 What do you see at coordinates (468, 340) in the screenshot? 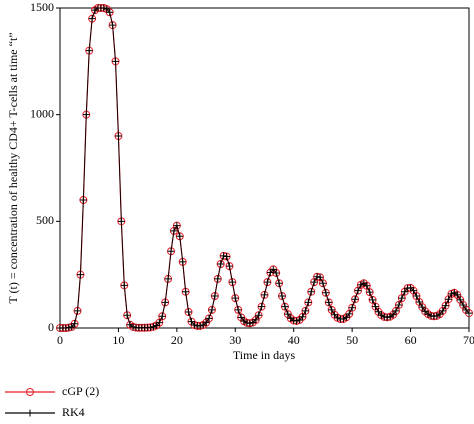
I see `x-tick-label: 70` at bounding box center [468, 340].